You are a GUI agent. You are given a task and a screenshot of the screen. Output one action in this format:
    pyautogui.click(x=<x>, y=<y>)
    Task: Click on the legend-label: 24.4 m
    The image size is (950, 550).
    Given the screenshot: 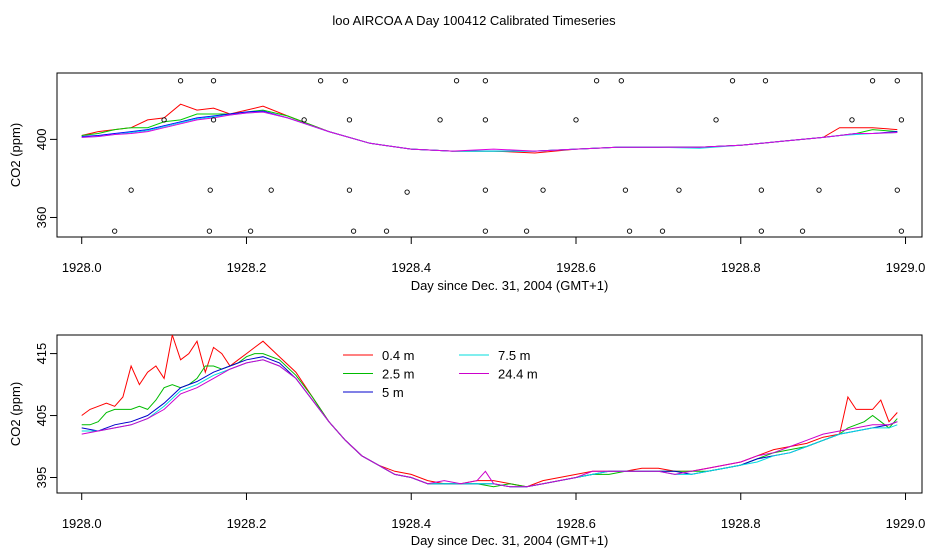 What is the action you would take?
    pyautogui.click(x=518, y=374)
    